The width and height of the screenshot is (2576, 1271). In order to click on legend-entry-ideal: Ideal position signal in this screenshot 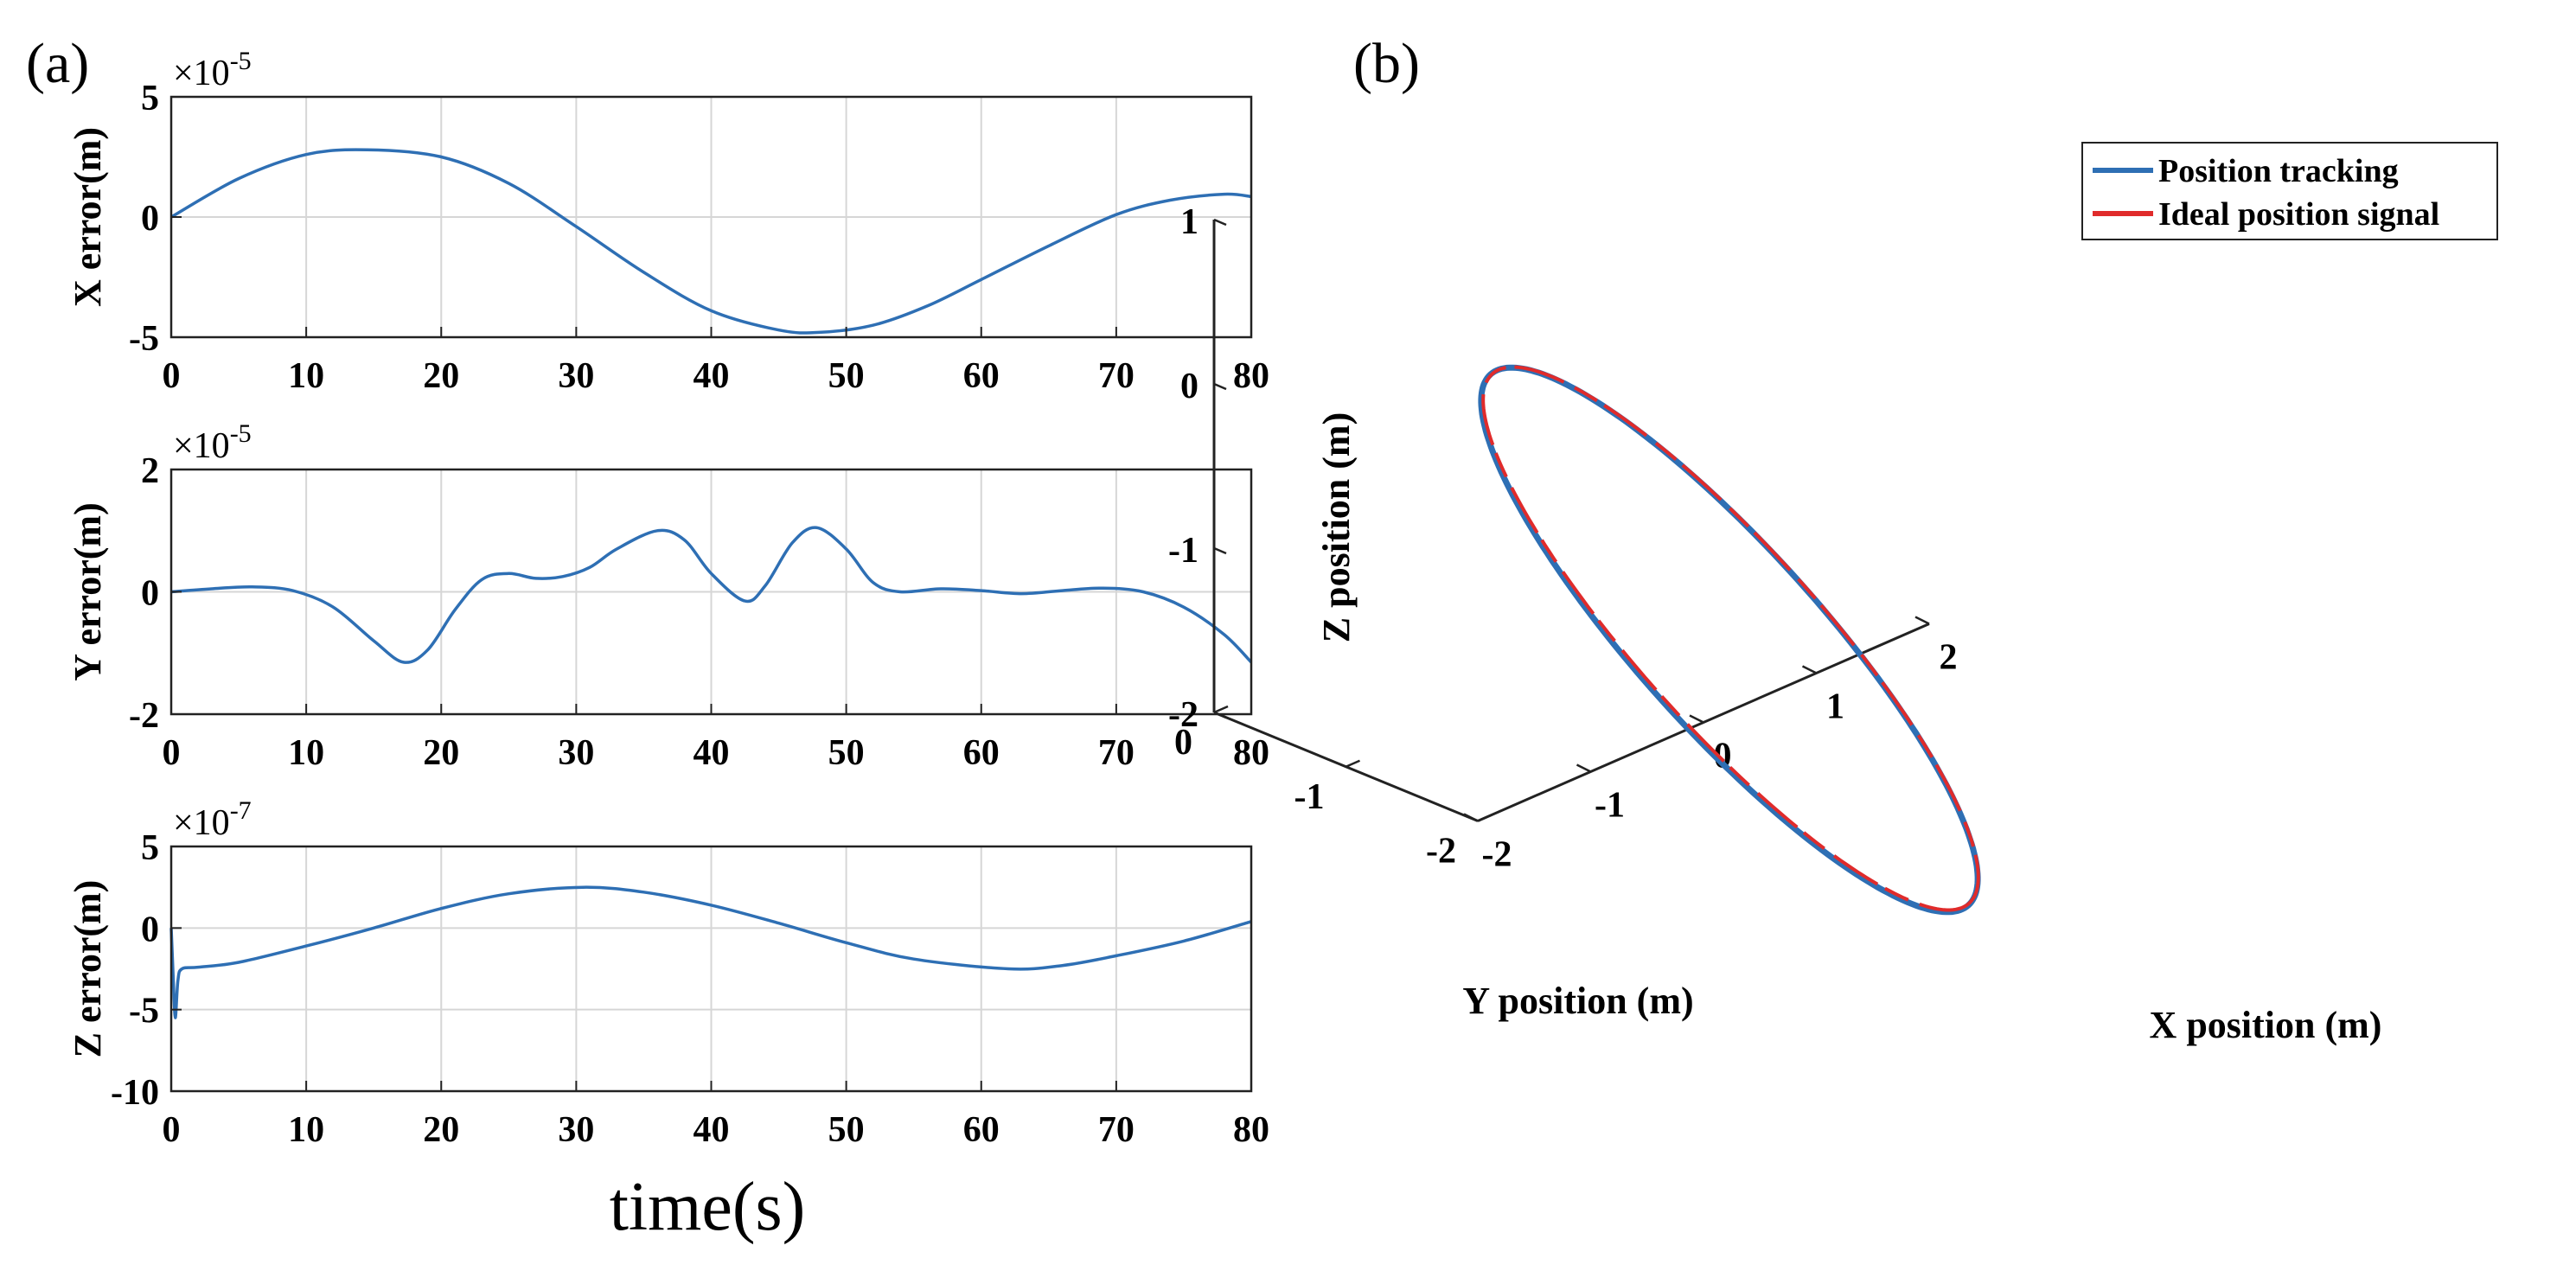, I will do `click(2298, 214)`.